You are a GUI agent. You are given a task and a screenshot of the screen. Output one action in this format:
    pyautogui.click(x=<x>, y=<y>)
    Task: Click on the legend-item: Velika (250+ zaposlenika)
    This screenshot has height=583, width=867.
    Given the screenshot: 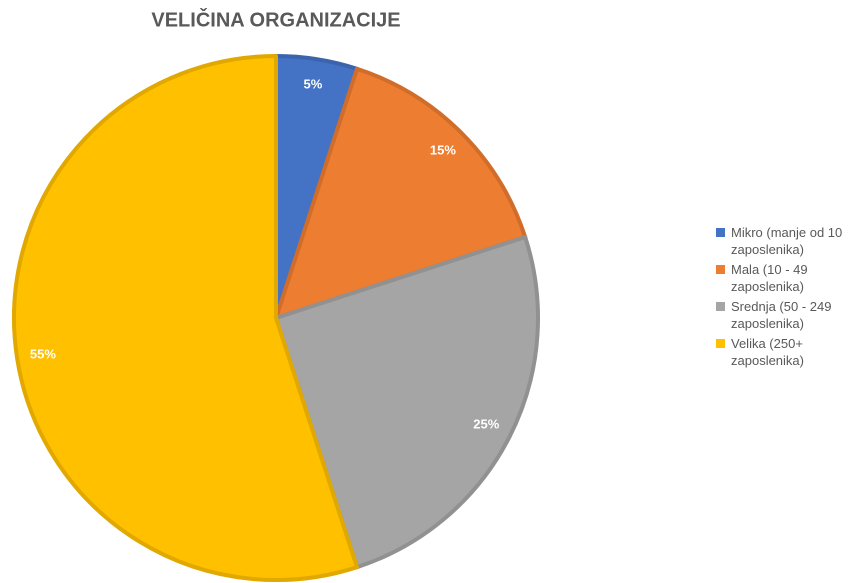 What is the action you would take?
    pyautogui.click(x=791, y=352)
    